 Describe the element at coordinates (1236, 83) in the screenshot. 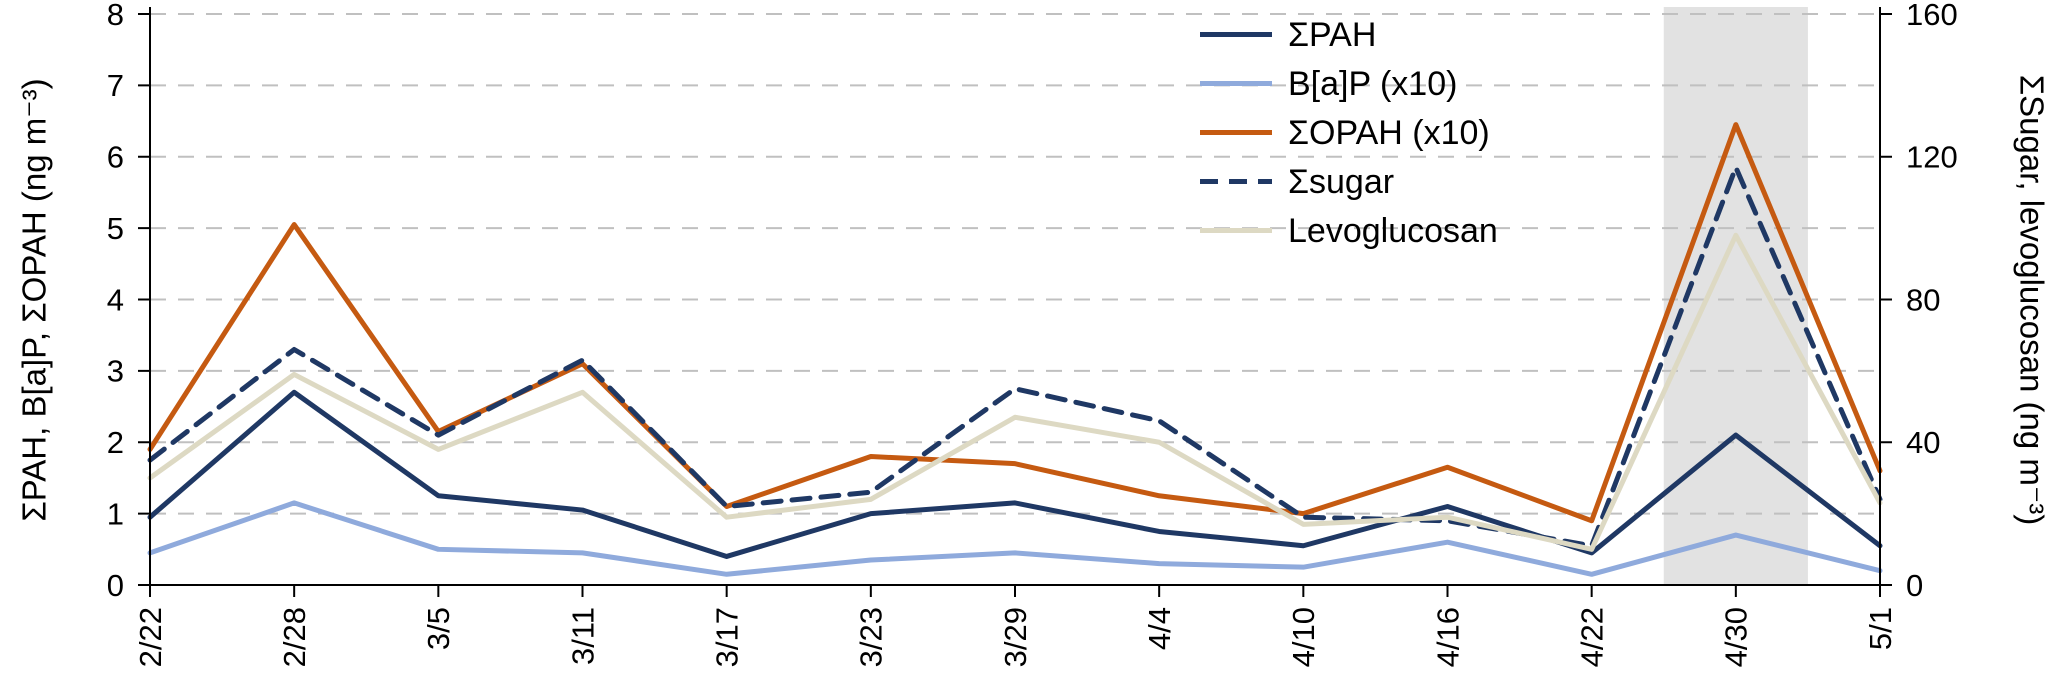

I see `legend-swatch-bap` at that location.